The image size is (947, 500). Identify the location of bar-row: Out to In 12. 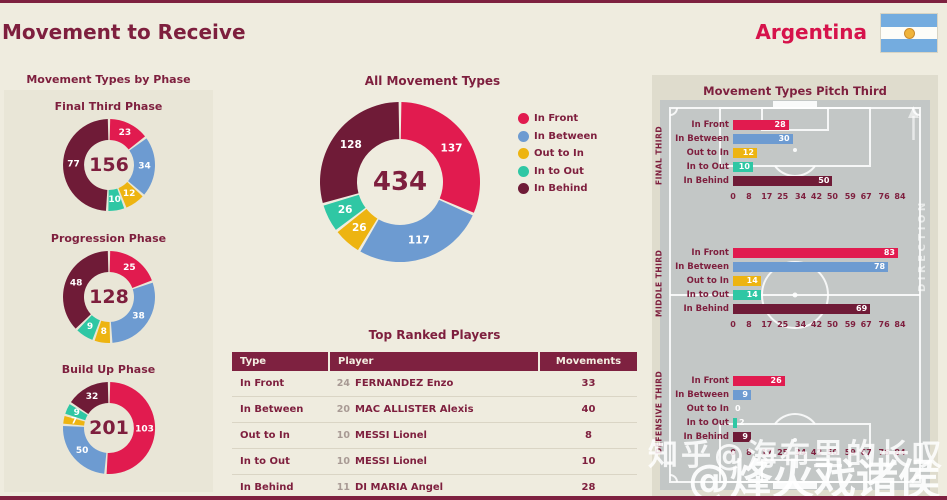
(786, 153).